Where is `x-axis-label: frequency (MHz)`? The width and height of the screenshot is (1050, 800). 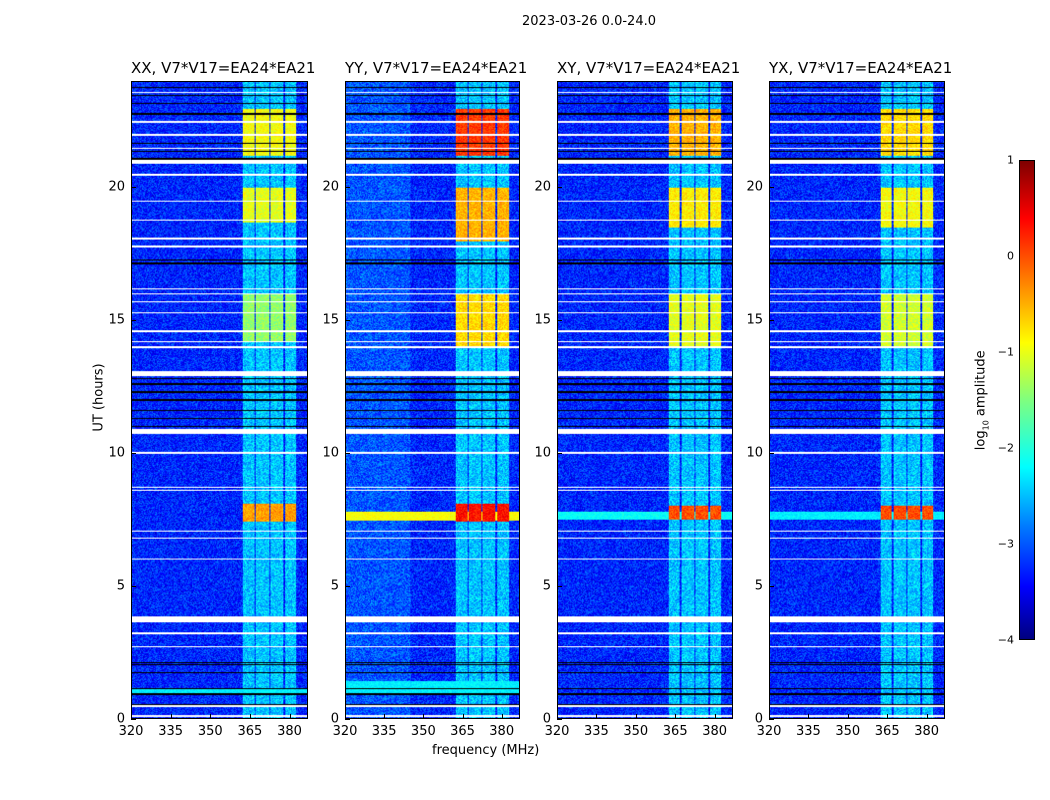 x-axis-label: frequency (MHz) is located at coordinates (486, 750).